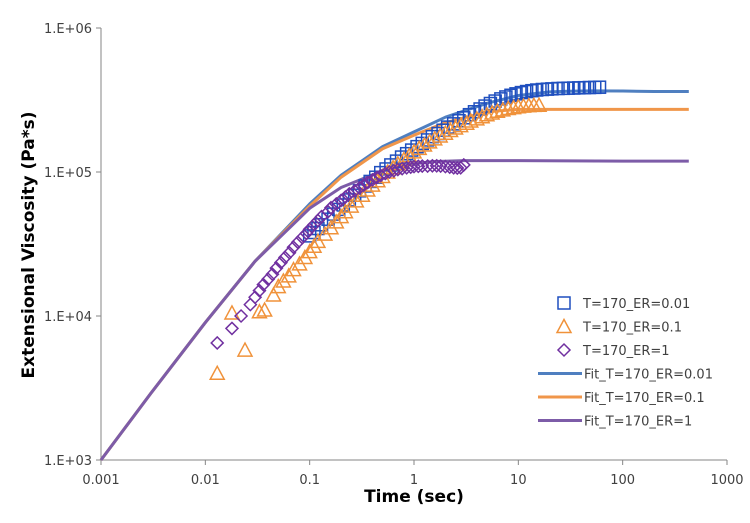 The height and width of the screenshot is (523, 750). Describe the element at coordinates (632, 328) in the screenshot. I see `legend-label: T=170_ER=0.1` at that location.